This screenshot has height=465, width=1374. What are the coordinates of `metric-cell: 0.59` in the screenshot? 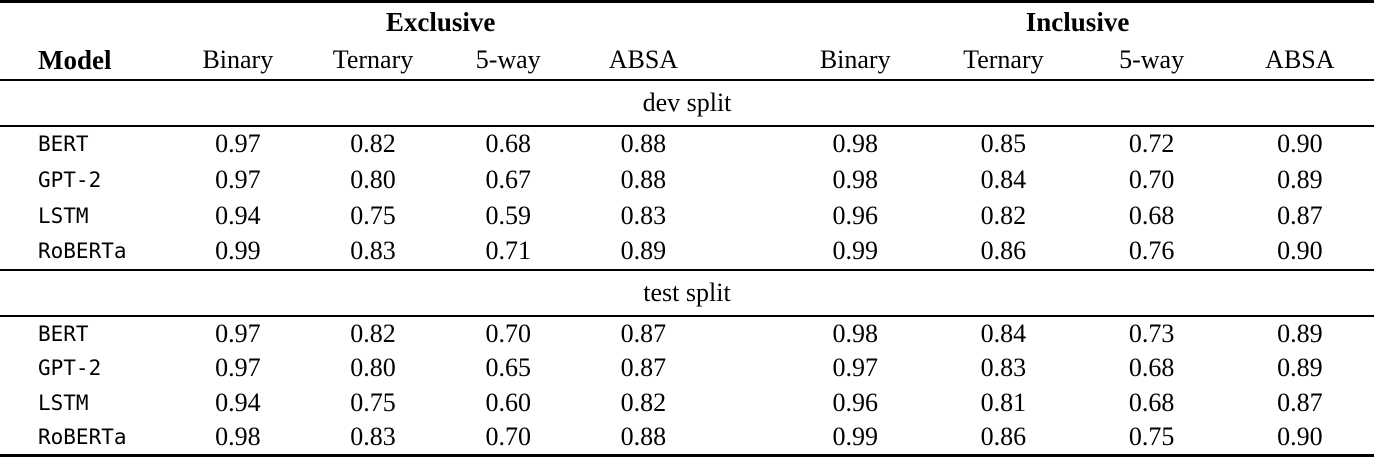 It's located at (508, 215).